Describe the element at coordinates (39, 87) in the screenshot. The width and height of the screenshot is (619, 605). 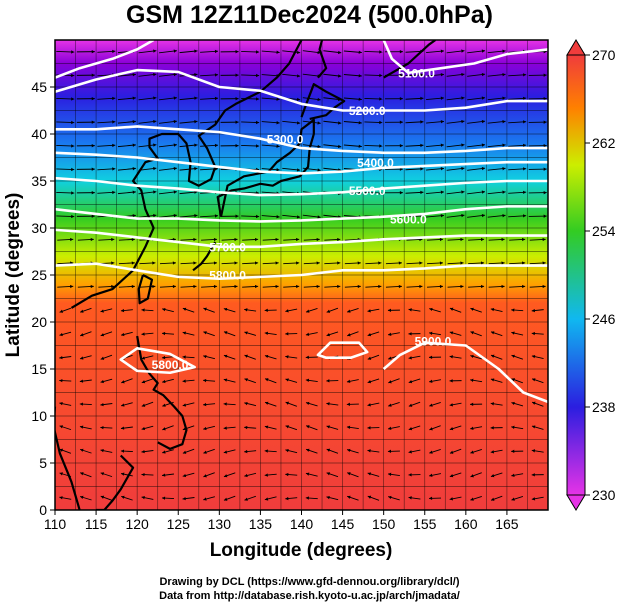
I see `y-tick-label: 45` at that location.